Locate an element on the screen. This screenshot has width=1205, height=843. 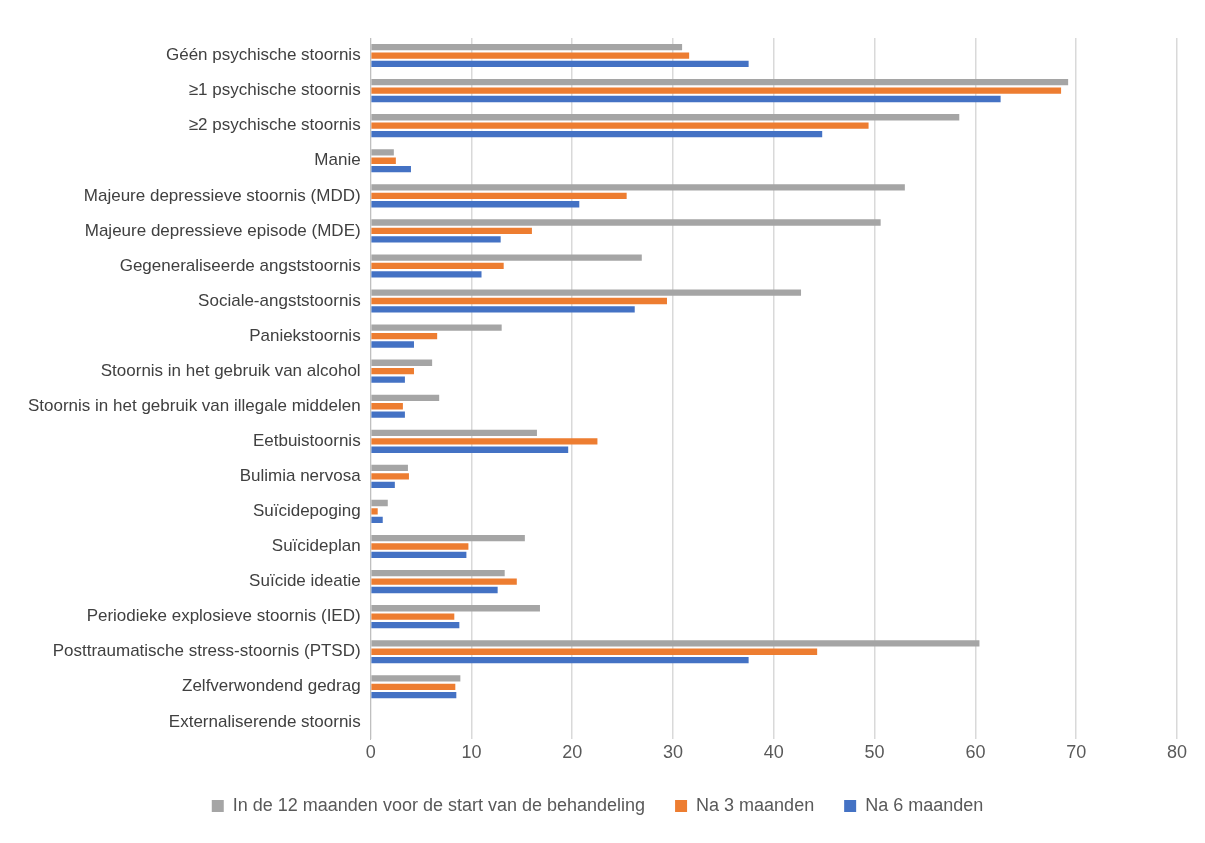
y-tick-label: Stoornis in het gebruik van alcohol is located at coordinates (230, 370).